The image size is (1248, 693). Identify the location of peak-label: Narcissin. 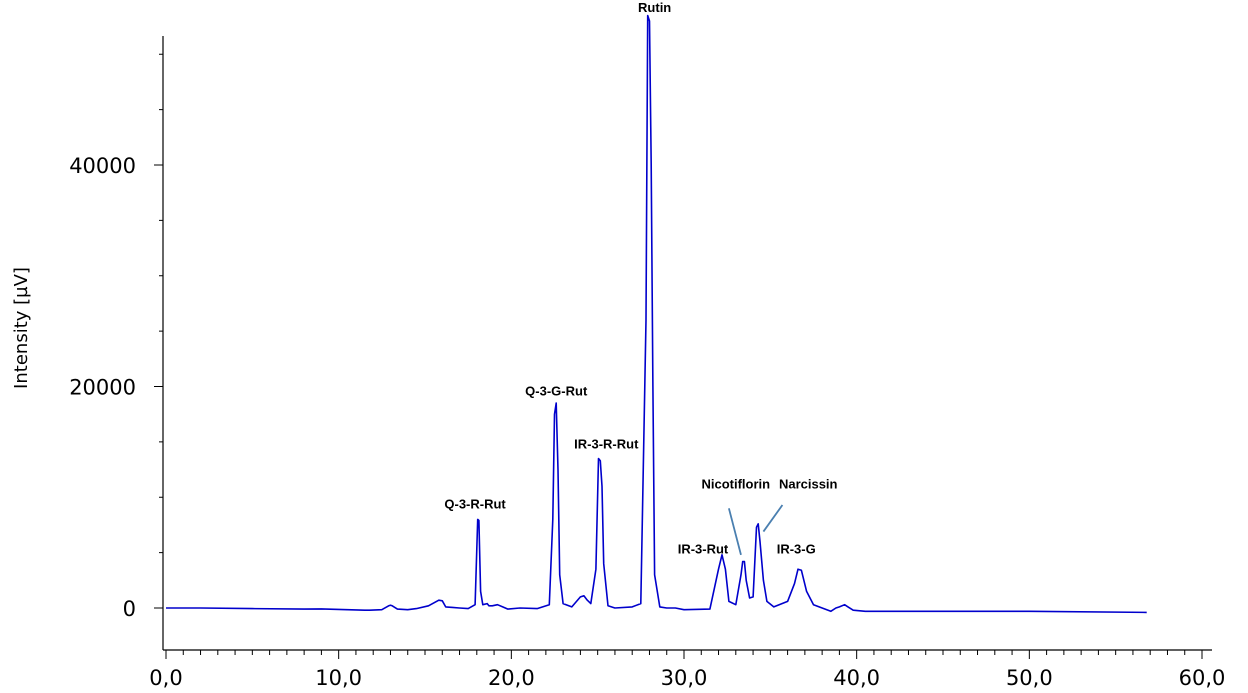
(808, 483).